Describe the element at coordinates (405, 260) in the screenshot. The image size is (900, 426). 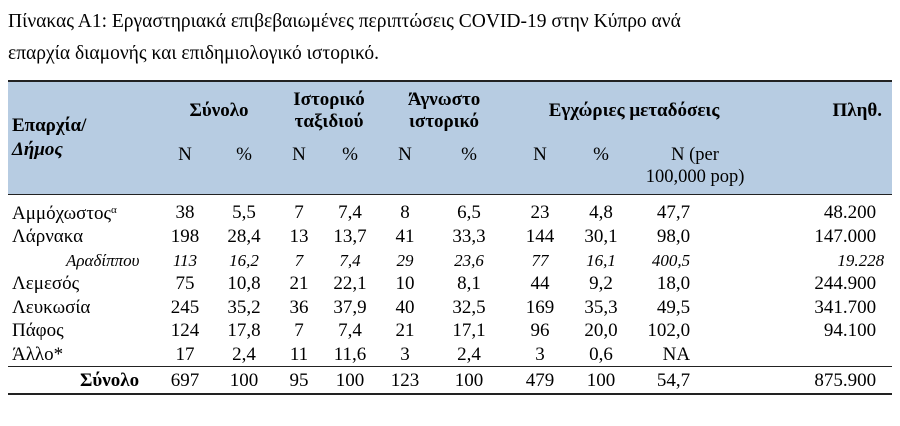
I see `cell-unknown-n: 29` at that location.